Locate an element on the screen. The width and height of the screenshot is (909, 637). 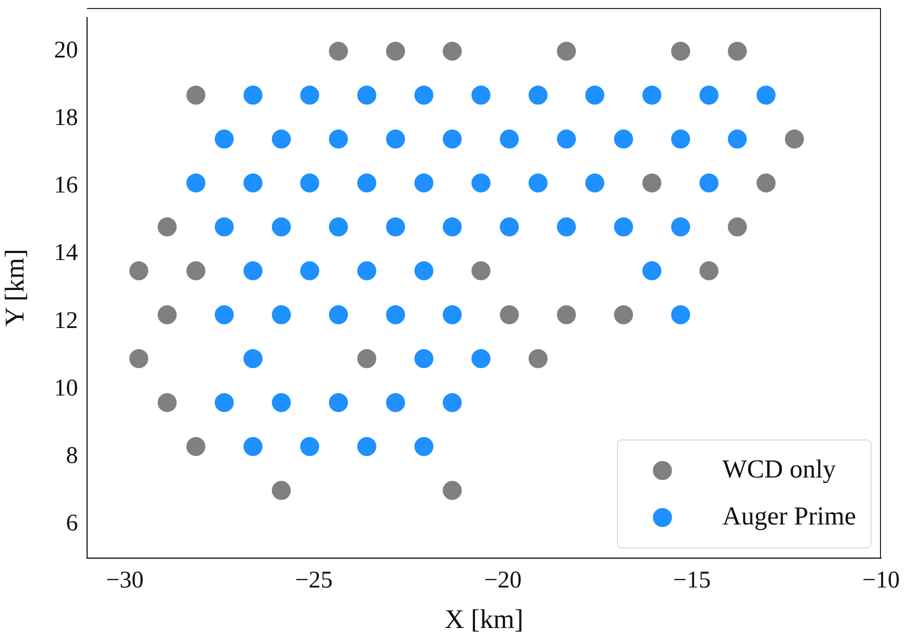
y-tick-label: 6 is located at coordinates (72, 523).